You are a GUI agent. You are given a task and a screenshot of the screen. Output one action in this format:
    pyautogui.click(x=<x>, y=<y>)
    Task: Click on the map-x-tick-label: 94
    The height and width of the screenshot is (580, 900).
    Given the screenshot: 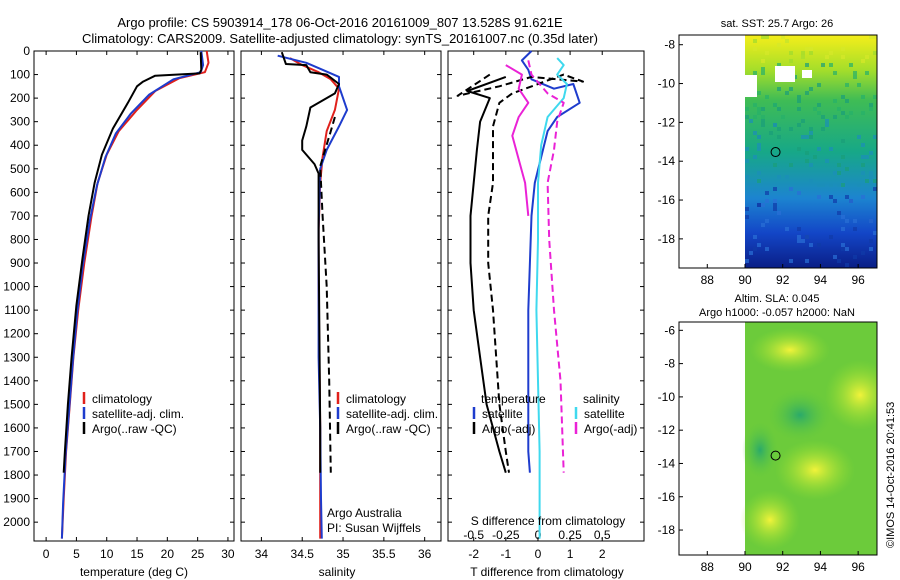 What is the action you would take?
    pyautogui.click(x=821, y=567)
    